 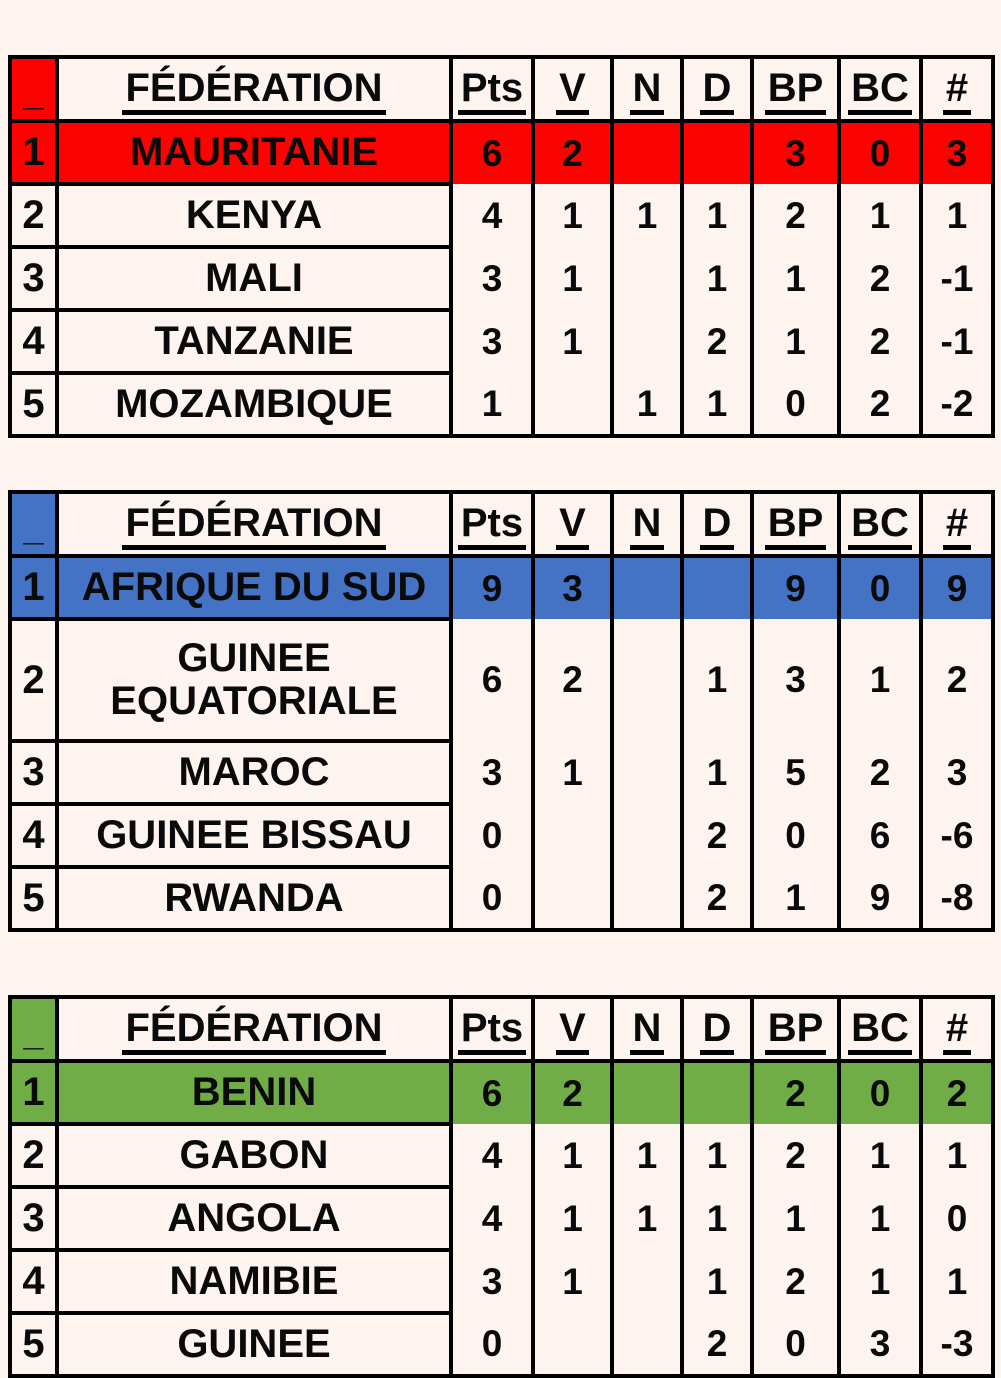 What do you see at coordinates (254, 772) in the screenshot?
I see `team-cell: MAROC` at bounding box center [254, 772].